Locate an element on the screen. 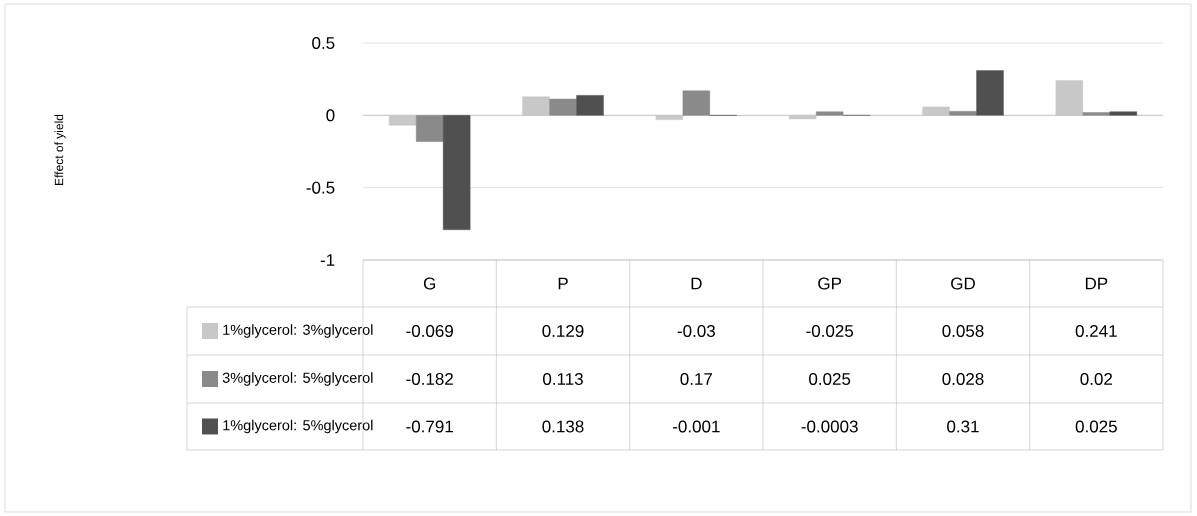 The width and height of the screenshot is (1197, 516). data-label: 0.113 is located at coordinates (563, 379).